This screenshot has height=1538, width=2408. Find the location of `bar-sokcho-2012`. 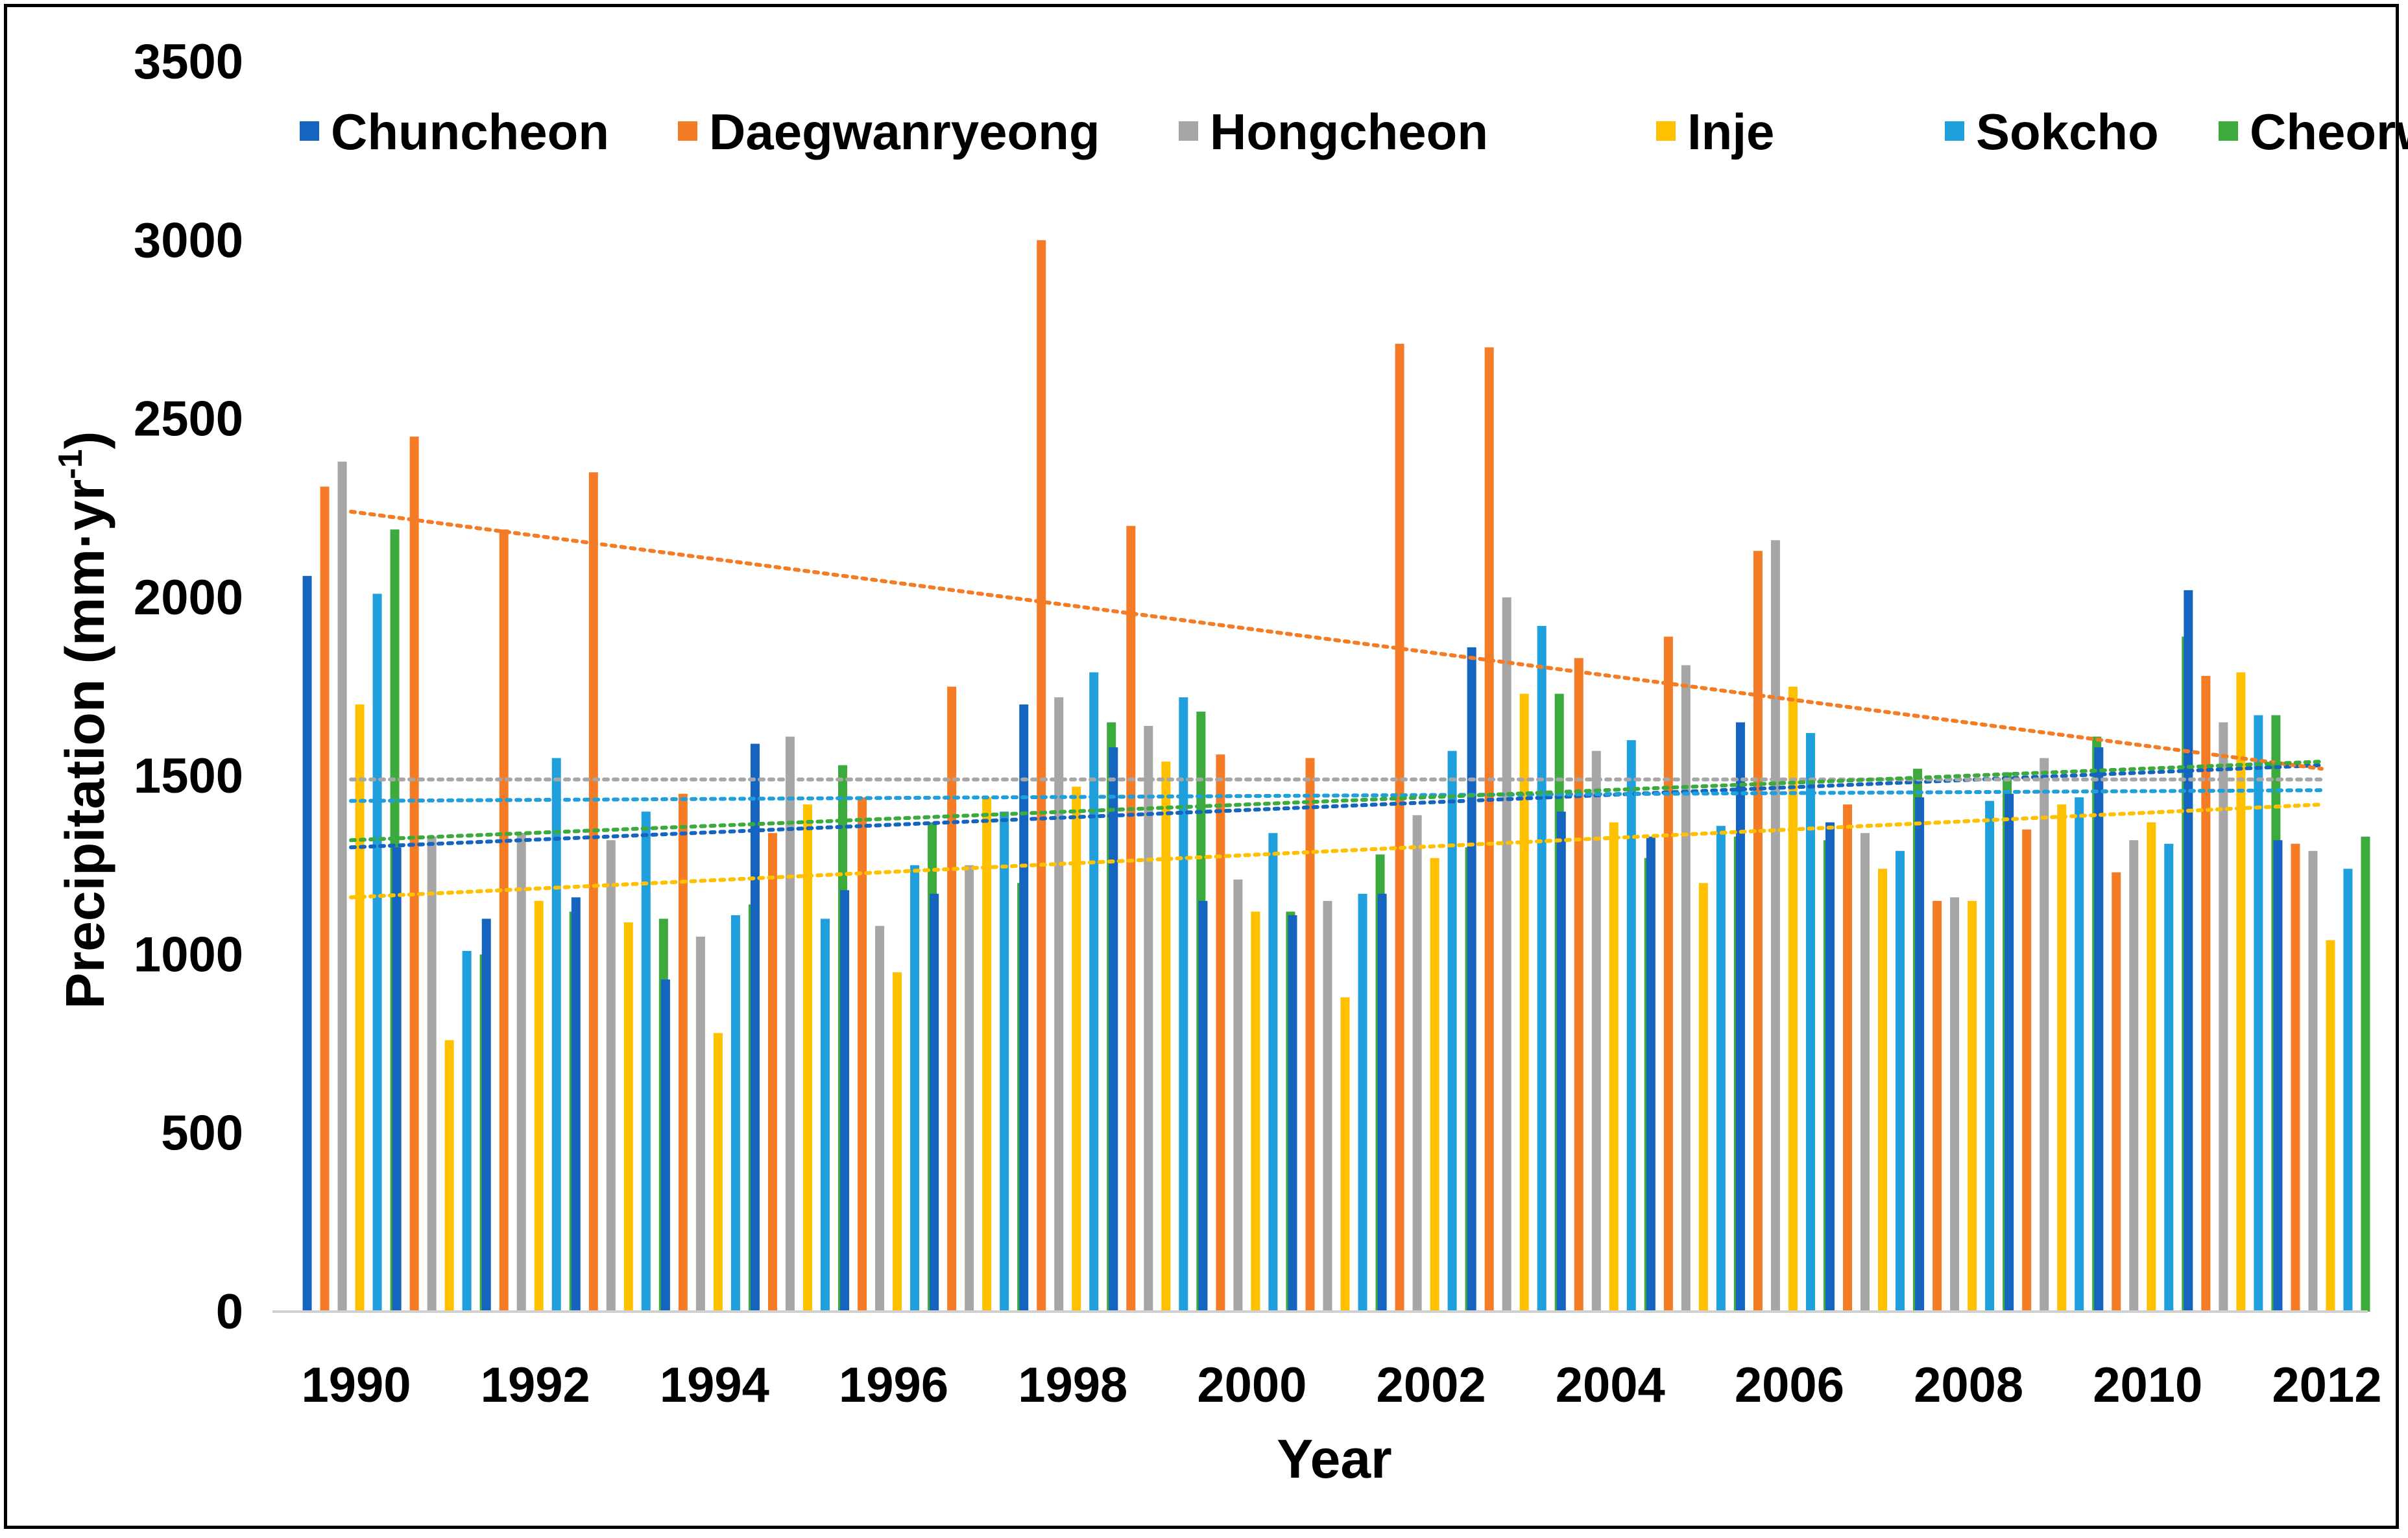

bar-sokcho-2012 is located at coordinates (2348, 1090).